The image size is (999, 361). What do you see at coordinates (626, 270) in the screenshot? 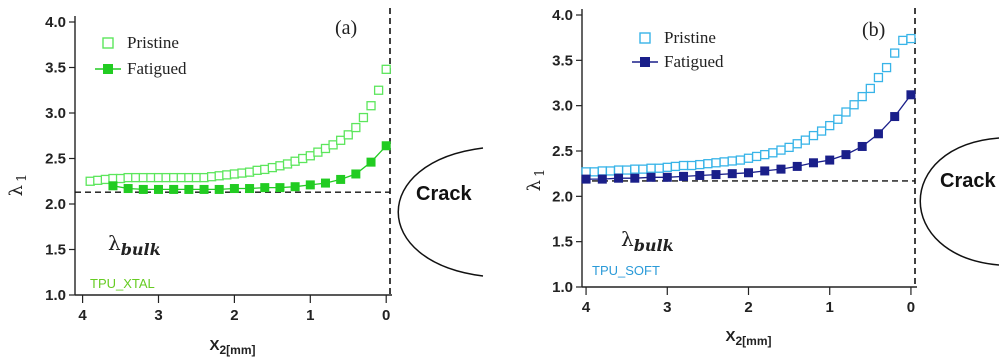
I see `sample-label: TPU_SOFT` at bounding box center [626, 270].